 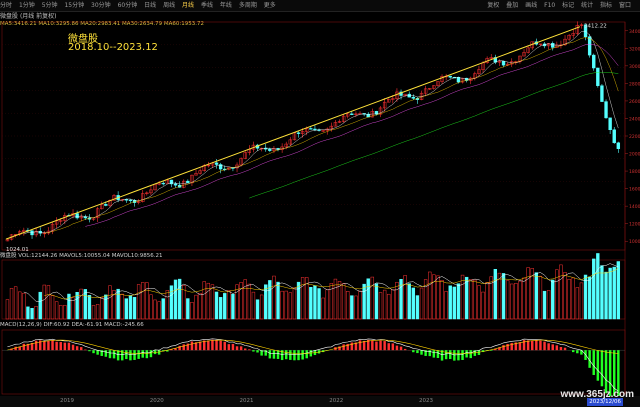 What do you see at coordinates (606, 5) in the screenshot?
I see `btn-indicator: 指标` at bounding box center [606, 5].